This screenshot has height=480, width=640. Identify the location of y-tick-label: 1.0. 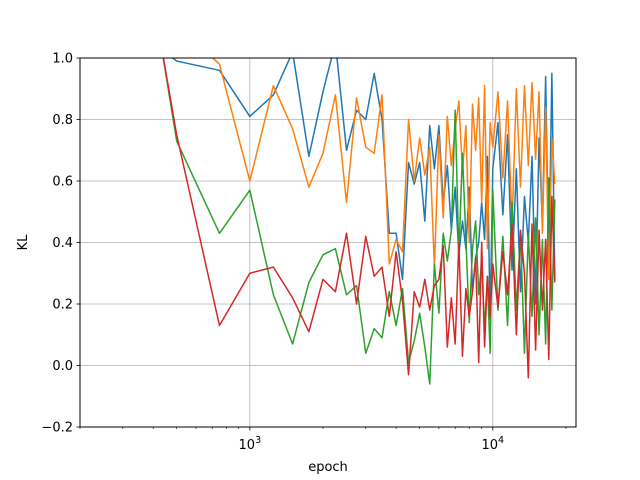
(62, 59).